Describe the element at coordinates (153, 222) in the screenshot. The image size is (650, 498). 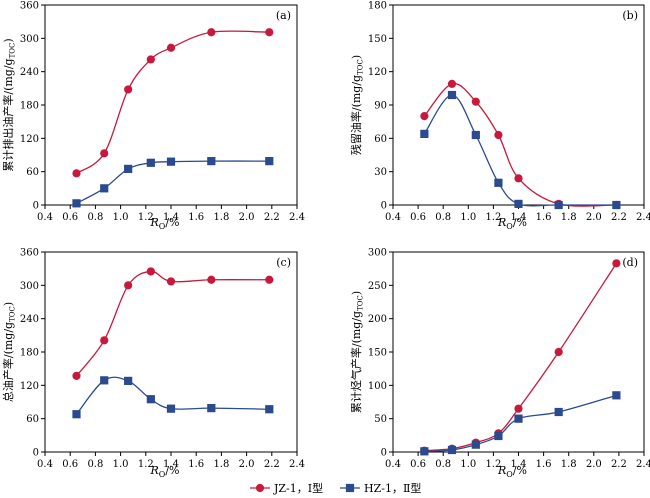
I see `x-axis-symbol: R` at that location.